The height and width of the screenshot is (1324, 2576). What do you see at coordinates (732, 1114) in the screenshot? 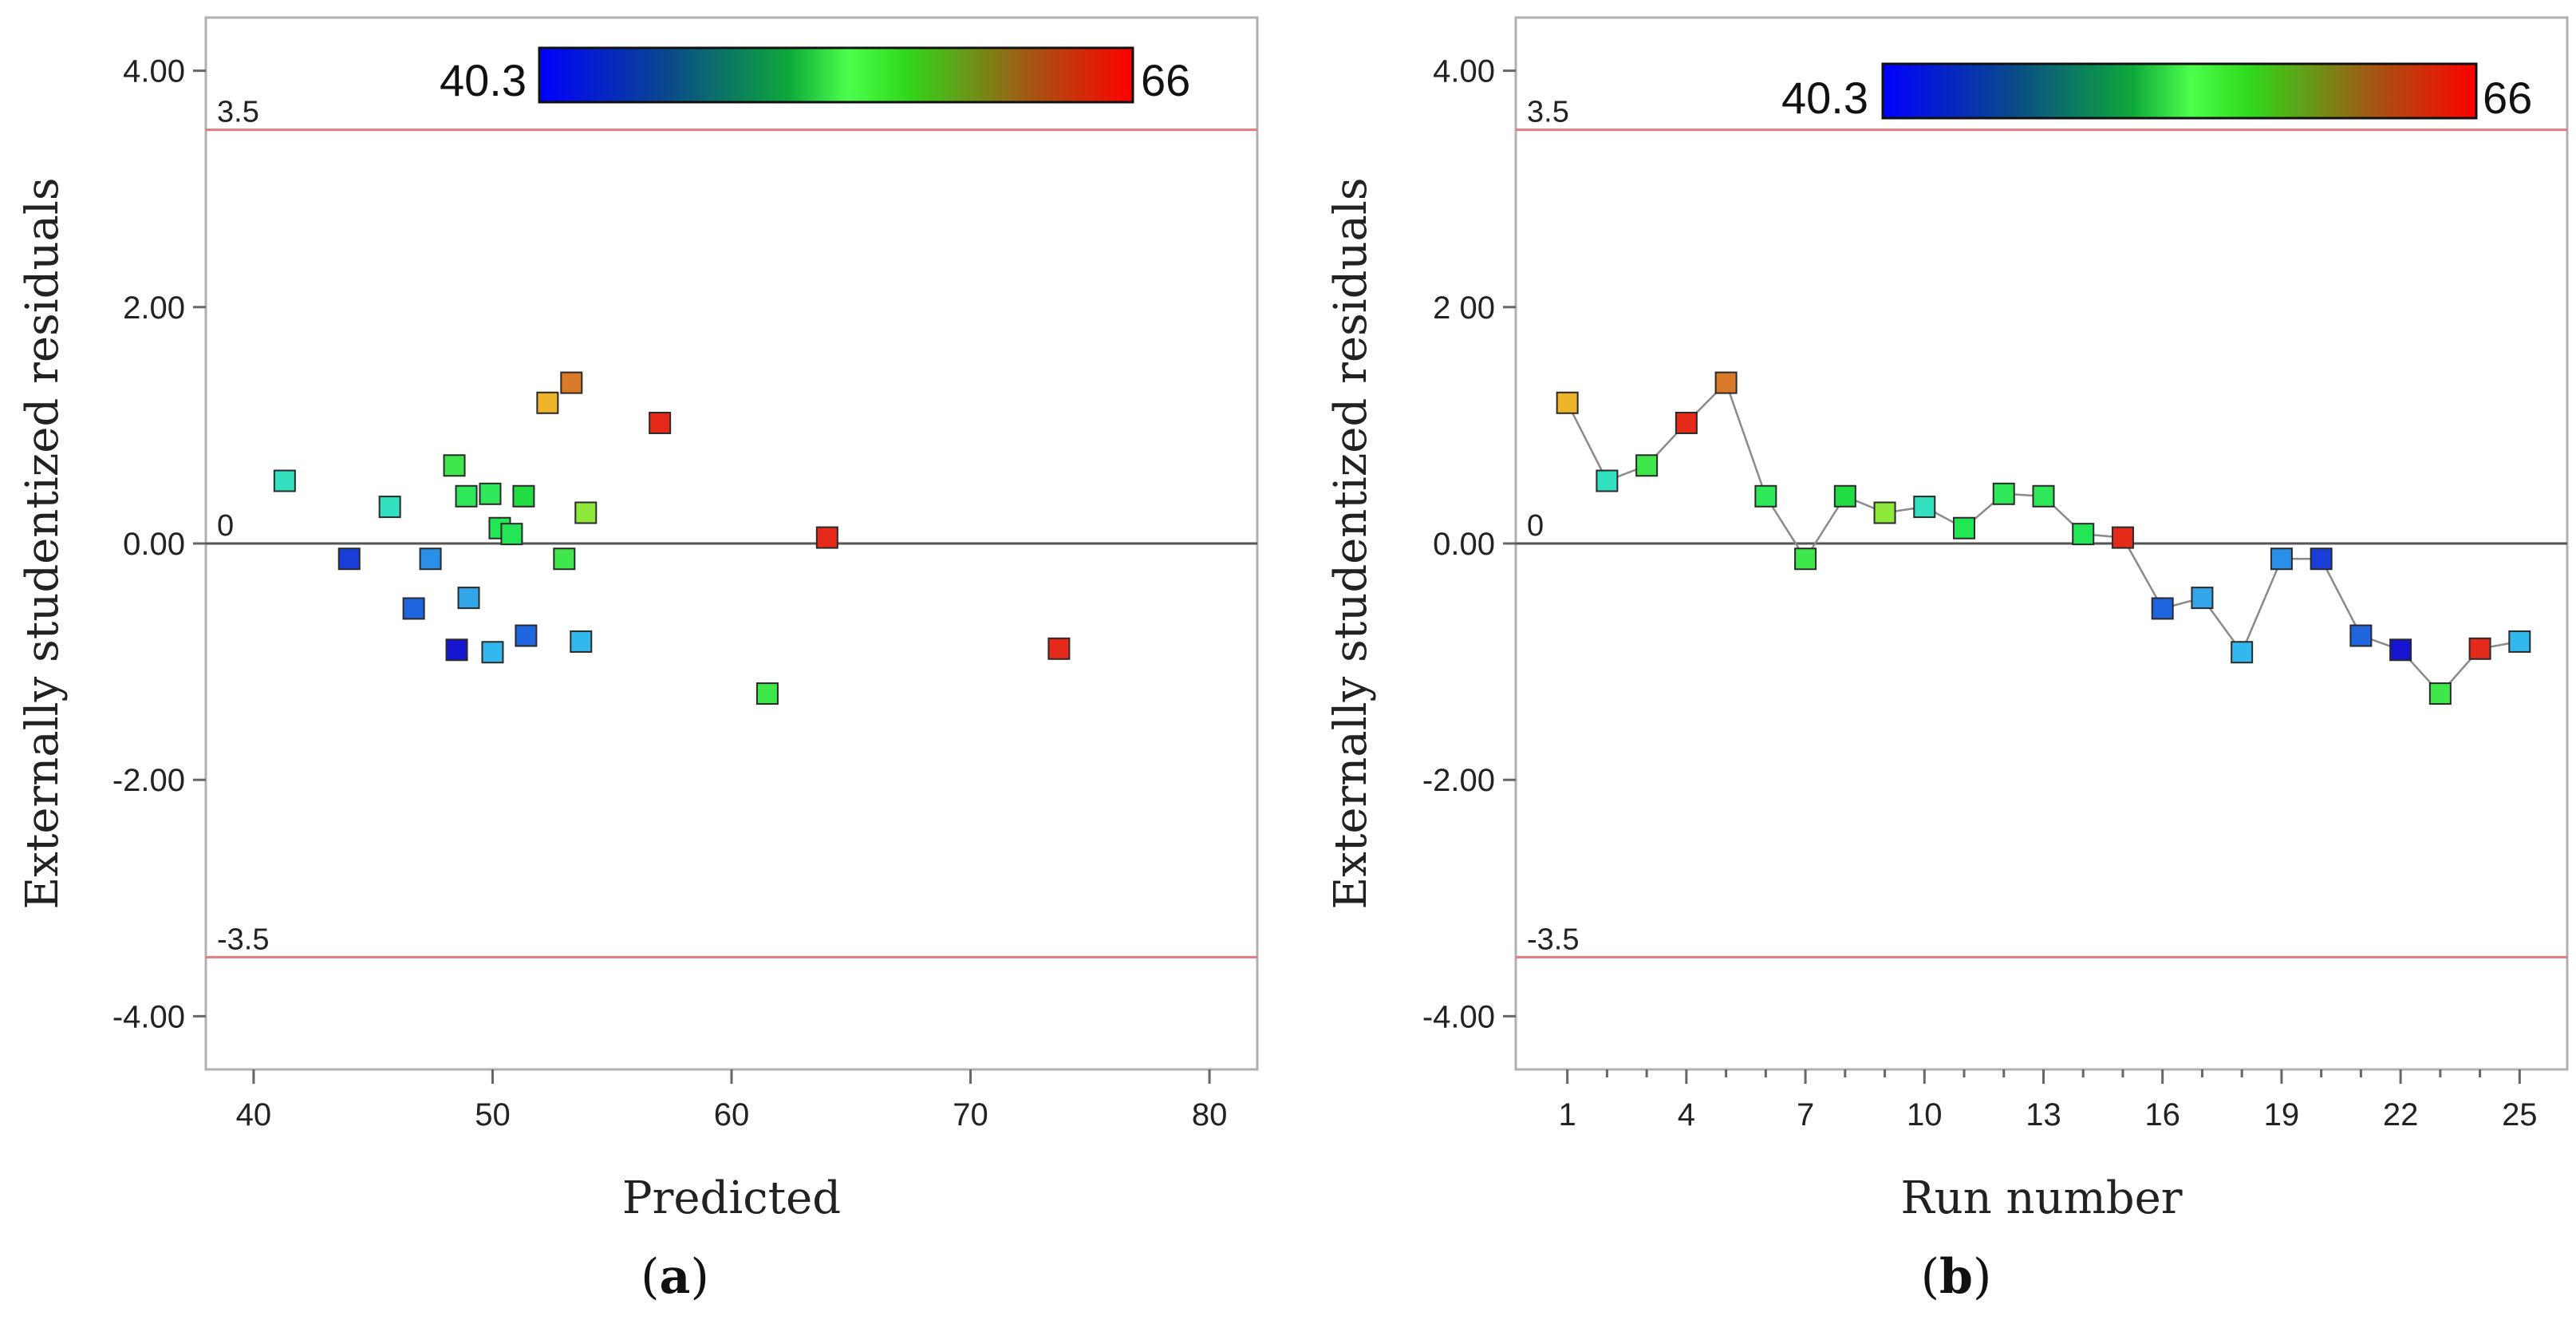
I see `x-tick-label: 60` at bounding box center [732, 1114].